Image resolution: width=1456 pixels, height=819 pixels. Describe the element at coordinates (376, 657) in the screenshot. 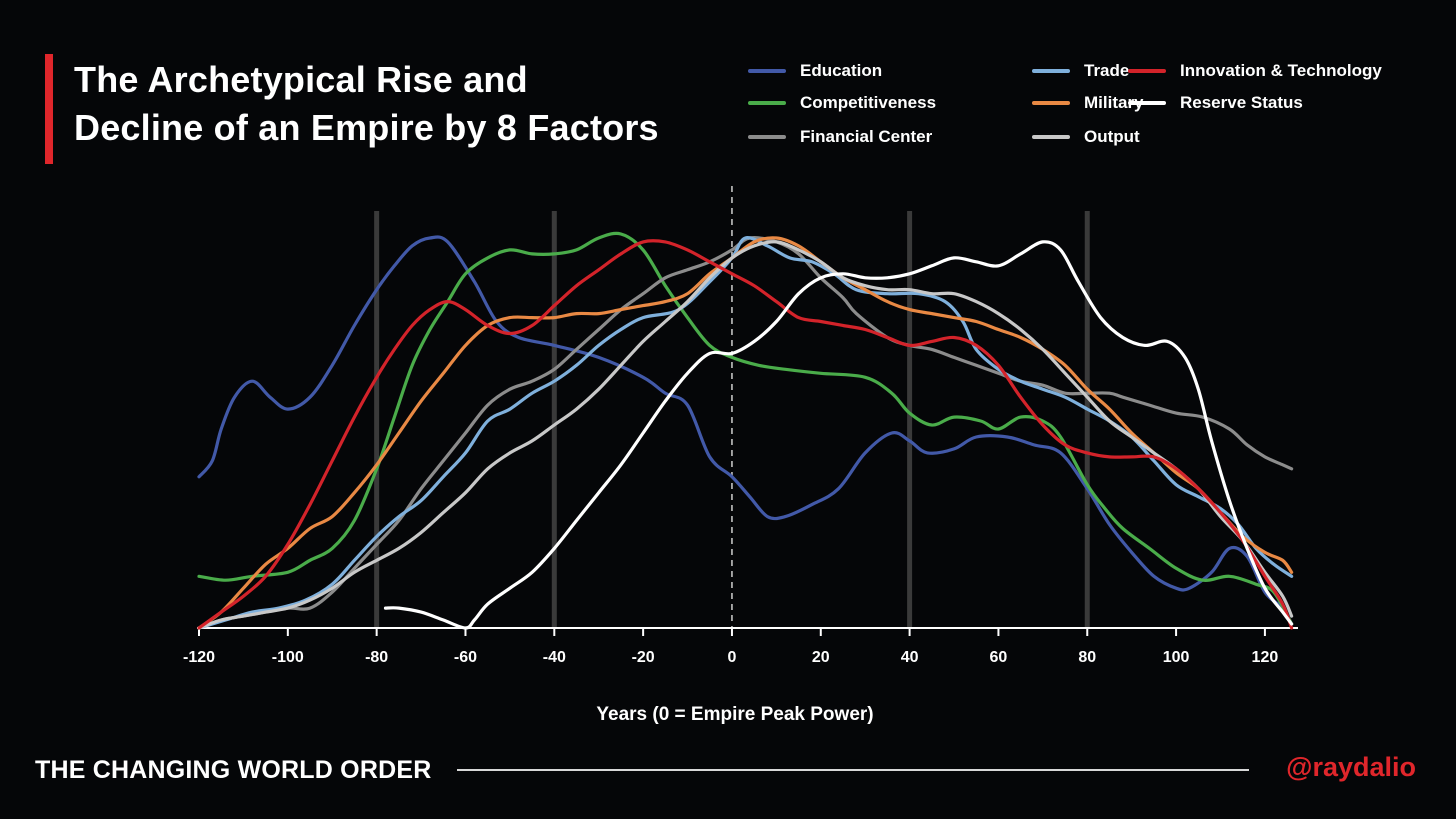

I see `x-tick-label: -80` at that location.